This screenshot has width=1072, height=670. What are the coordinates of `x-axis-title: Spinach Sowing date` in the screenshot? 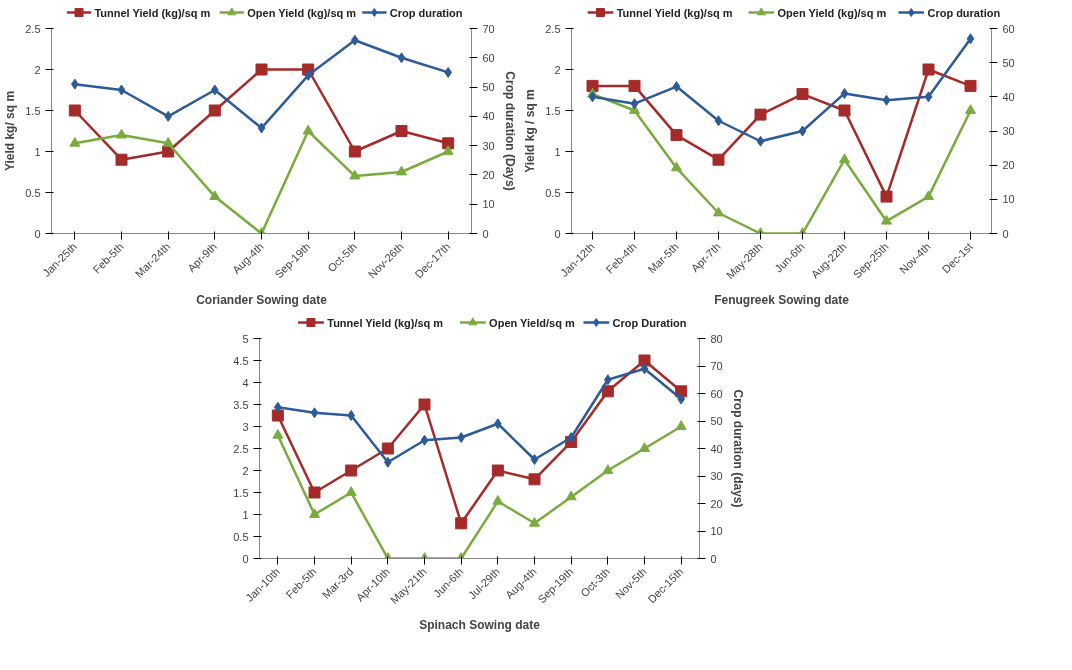 It's located at (480, 625).